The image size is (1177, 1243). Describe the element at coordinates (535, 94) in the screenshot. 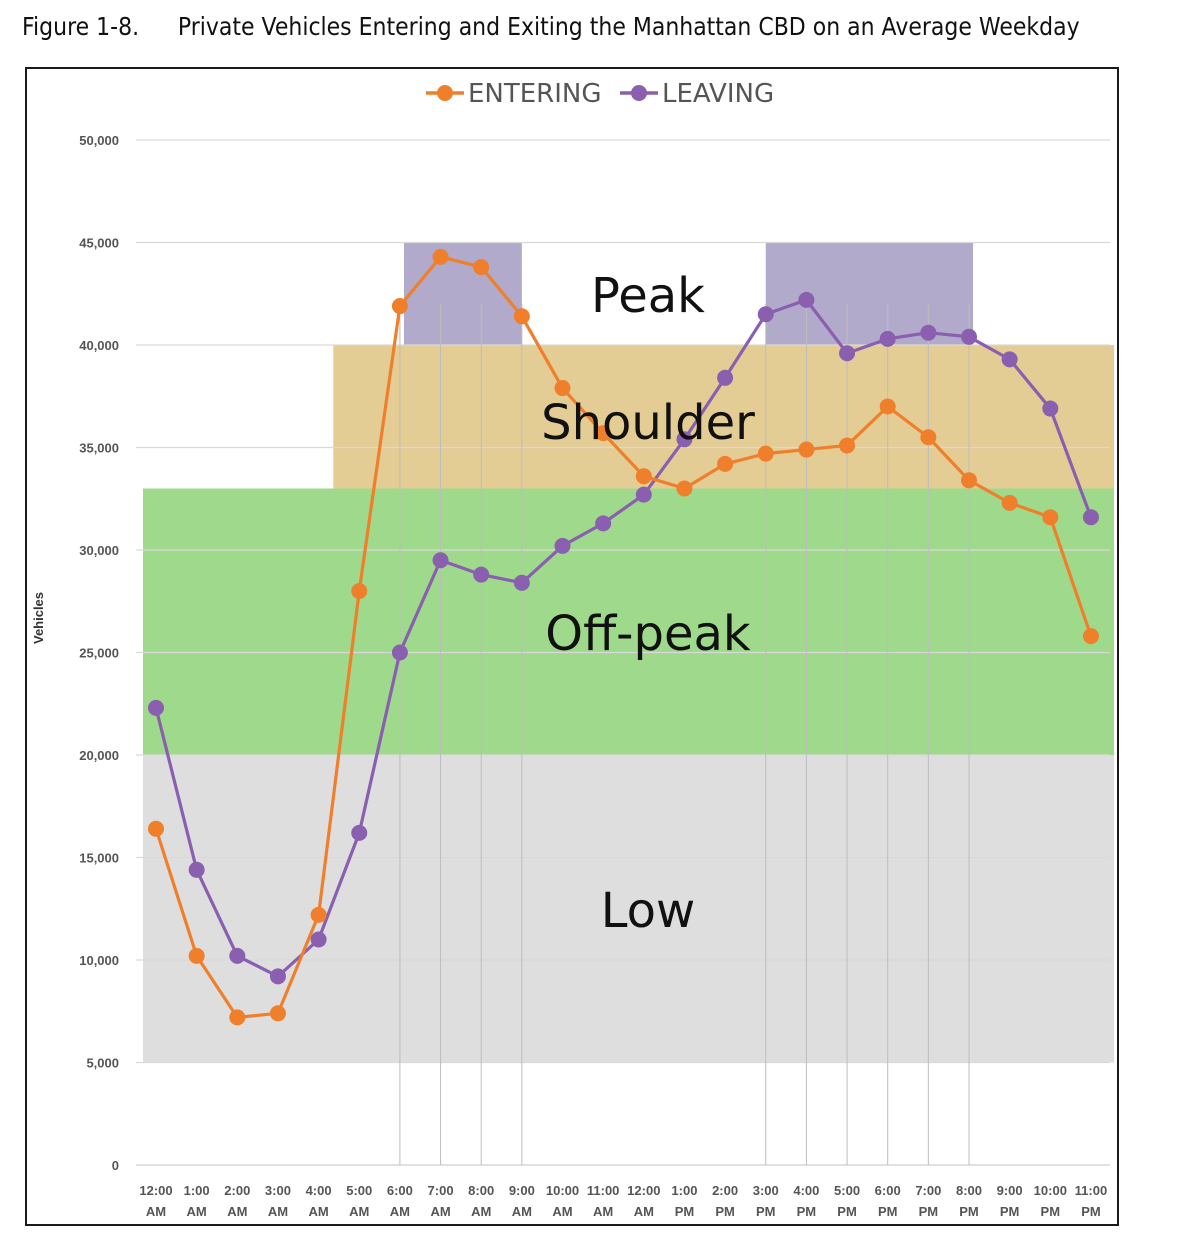

I see `legend-label: ENTERING` at that location.